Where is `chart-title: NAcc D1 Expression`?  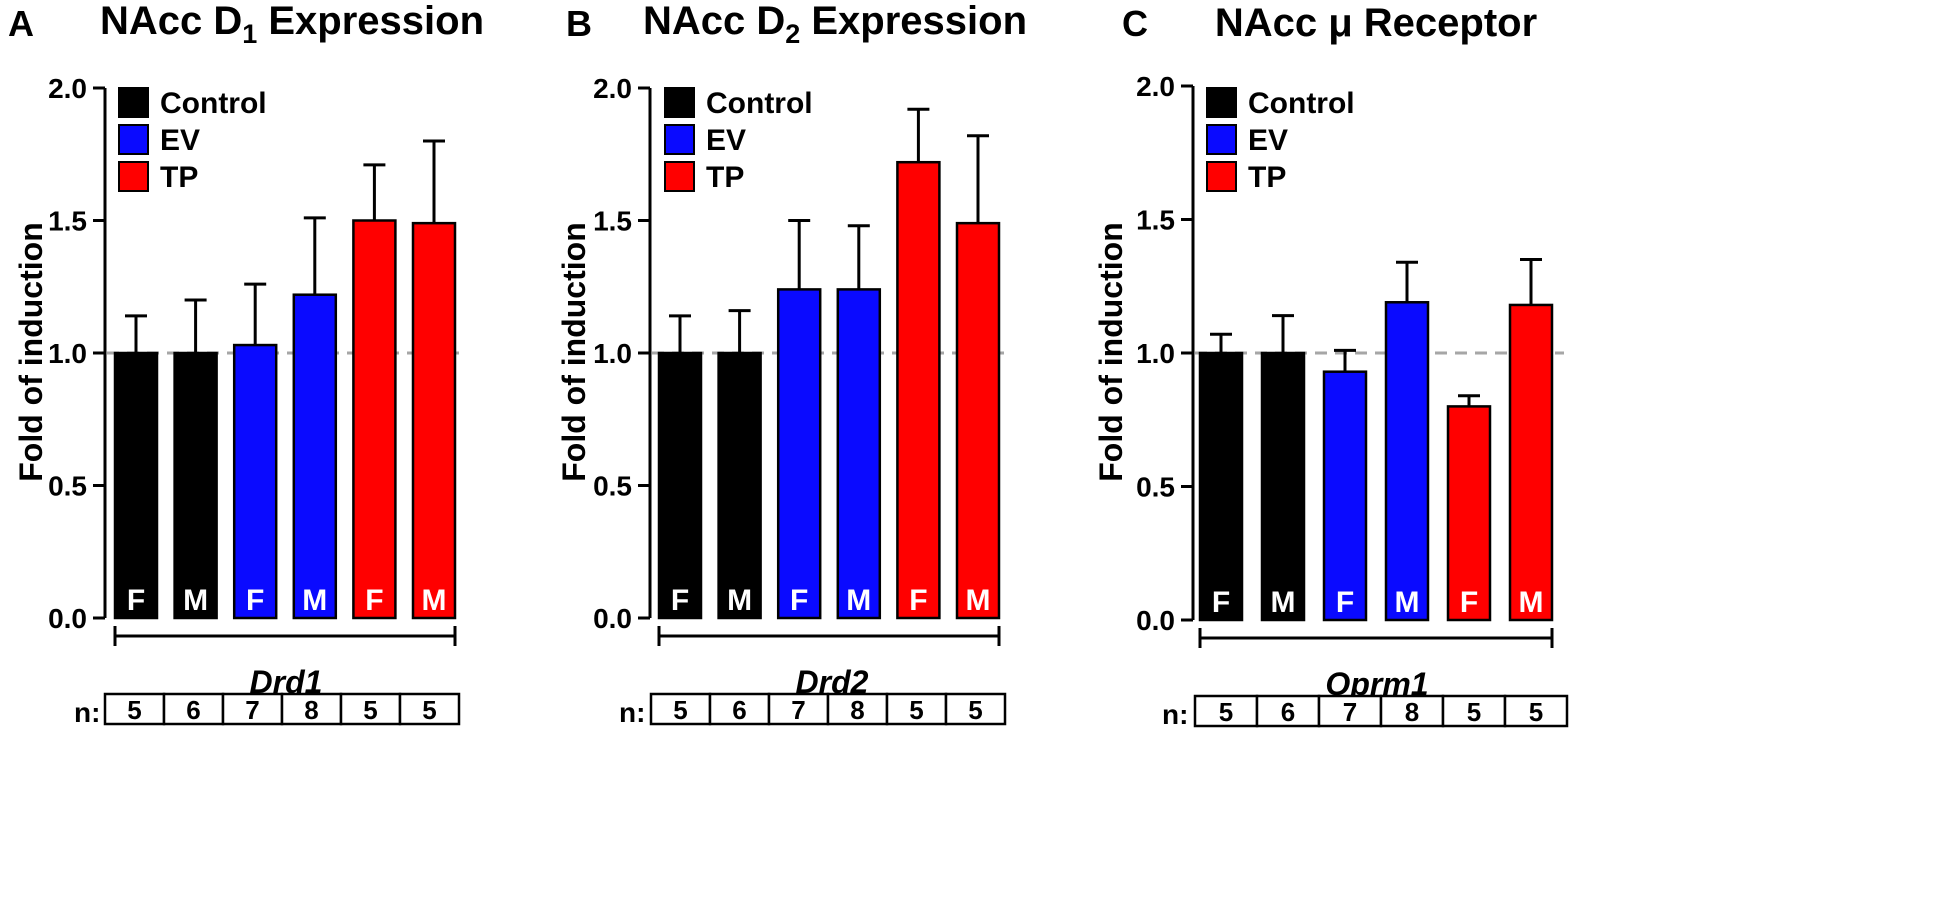 chart-title: NAcc D1 Expression is located at coordinates (292, 24).